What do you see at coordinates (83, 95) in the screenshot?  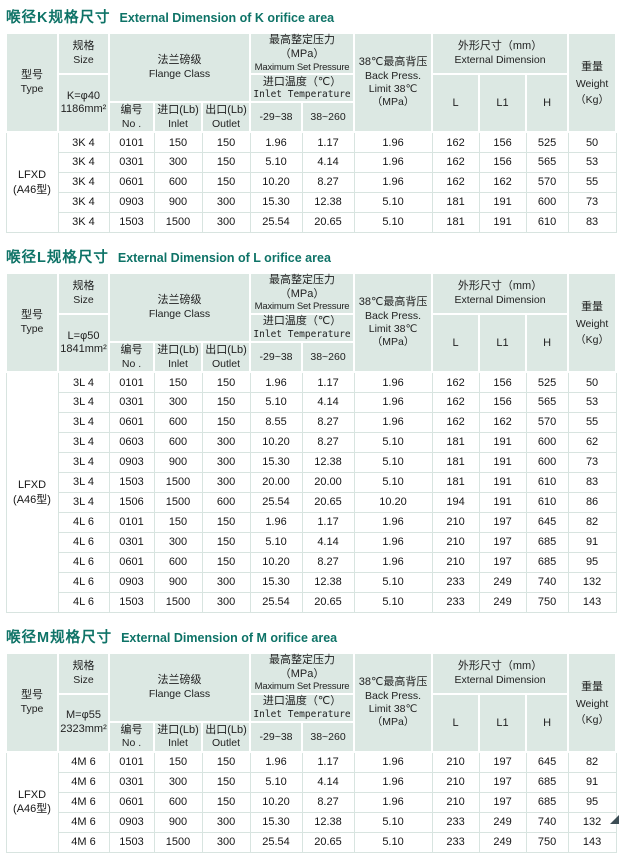 I see `size-spec-diameter: K=φ40` at bounding box center [83, 95].